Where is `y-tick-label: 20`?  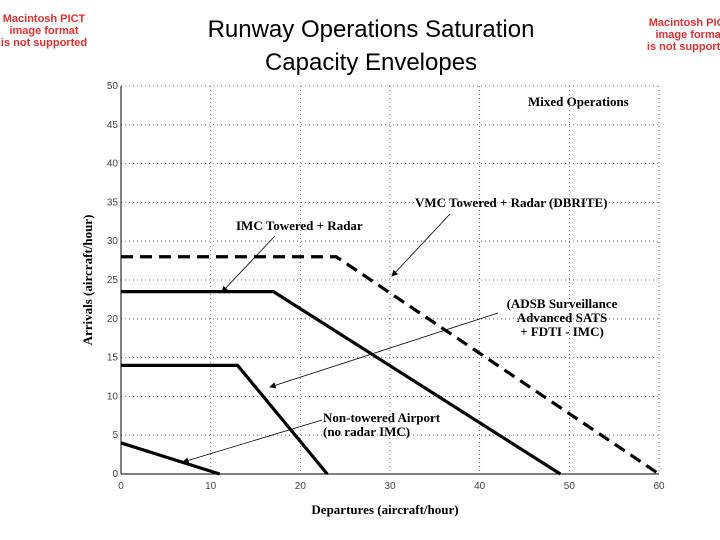
y-tick-label: 20 is located at coordinates (113, 319).